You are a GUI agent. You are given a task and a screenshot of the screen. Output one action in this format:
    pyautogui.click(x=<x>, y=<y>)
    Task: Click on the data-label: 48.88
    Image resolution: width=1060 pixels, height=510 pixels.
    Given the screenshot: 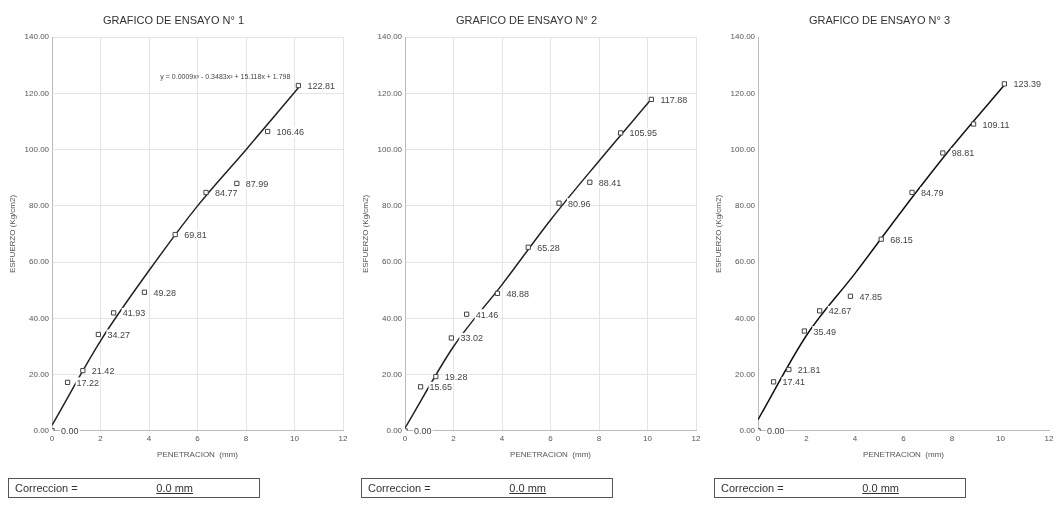 What is the action you would take?
    pyautogui.click(x=517, y=293)
    